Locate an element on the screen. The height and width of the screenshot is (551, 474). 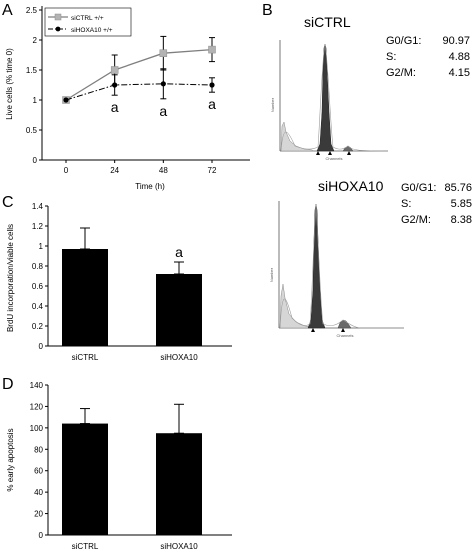
d-x-tick-label: siHOXA10 is located at coordinates (179, 546).